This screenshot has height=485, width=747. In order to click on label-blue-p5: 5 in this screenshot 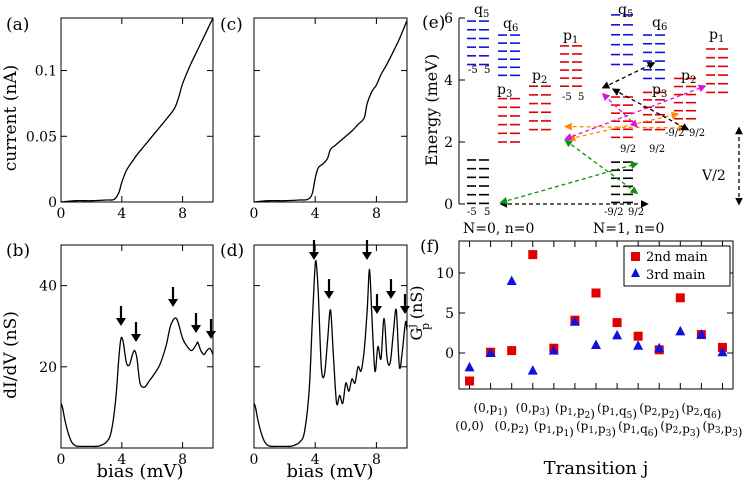, I will do `click(487, 70)`.